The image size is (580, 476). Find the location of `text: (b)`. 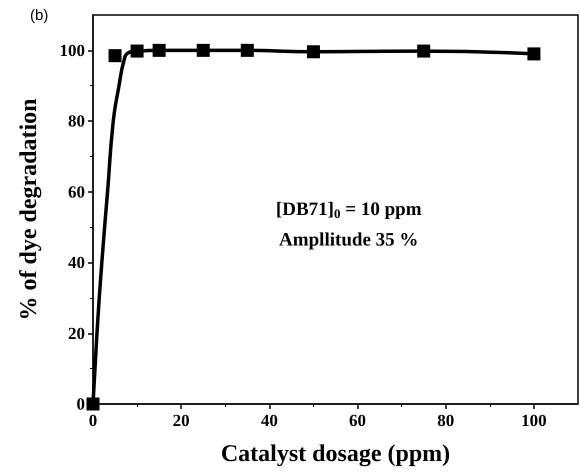

text: (b) is located at coordinates (39, 15).